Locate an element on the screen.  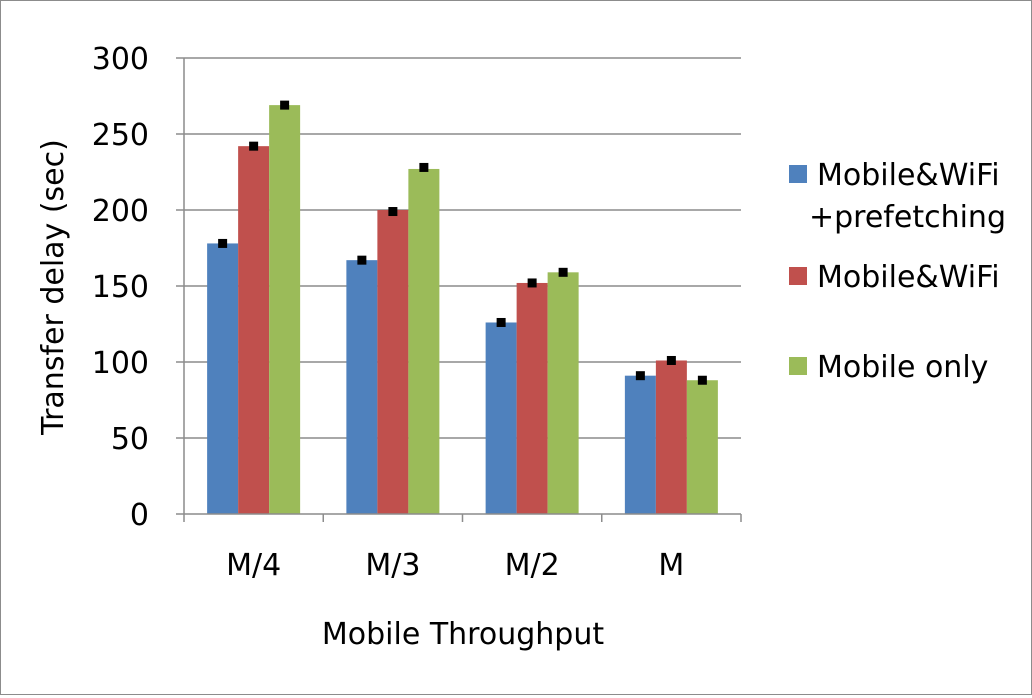
x-tick-labels: M/4 M/3 M/2 M is located at coordinates (455, 565).